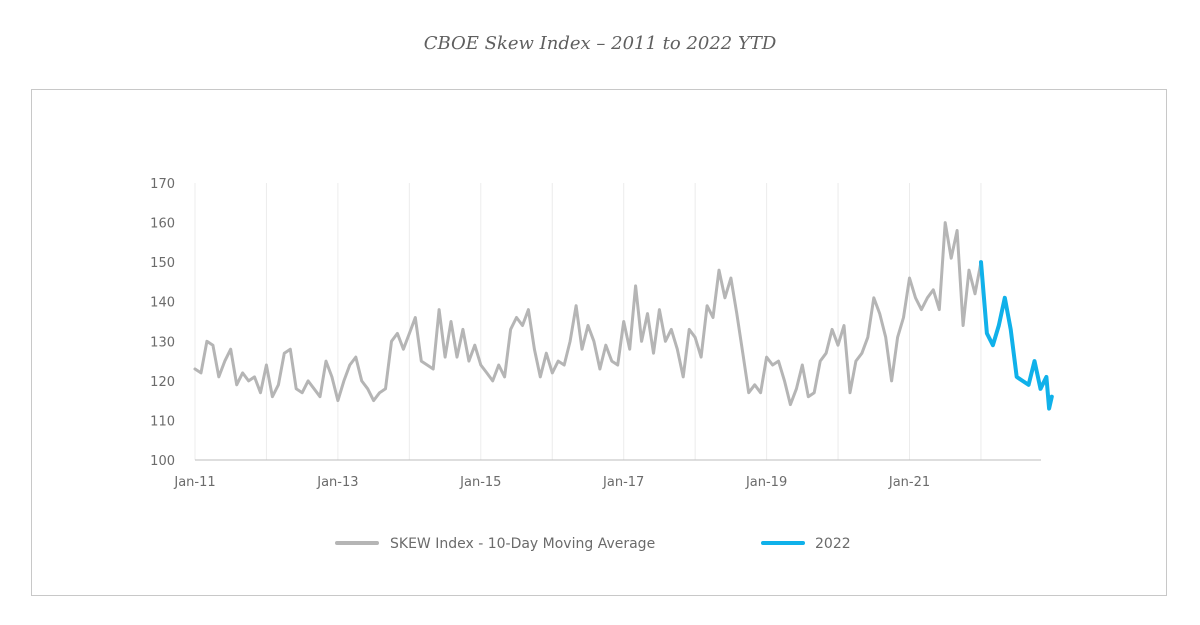 The height and width of the screenshot is (625, 1200). What do you see at coordinates (909, 482) in the screenshot?
I see `x-tick-label: Jan-21` at bounding box center [909, 482].